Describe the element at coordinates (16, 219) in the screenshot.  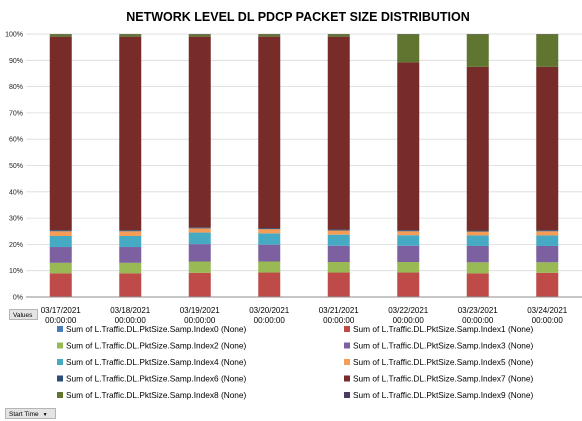
I see `y-tick-label: 30%` at that location.